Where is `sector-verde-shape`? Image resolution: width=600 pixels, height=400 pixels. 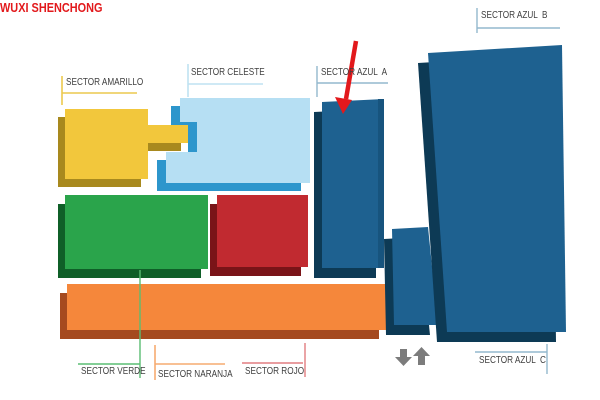 sector-verde-shape is located at coordinates (133, 236).